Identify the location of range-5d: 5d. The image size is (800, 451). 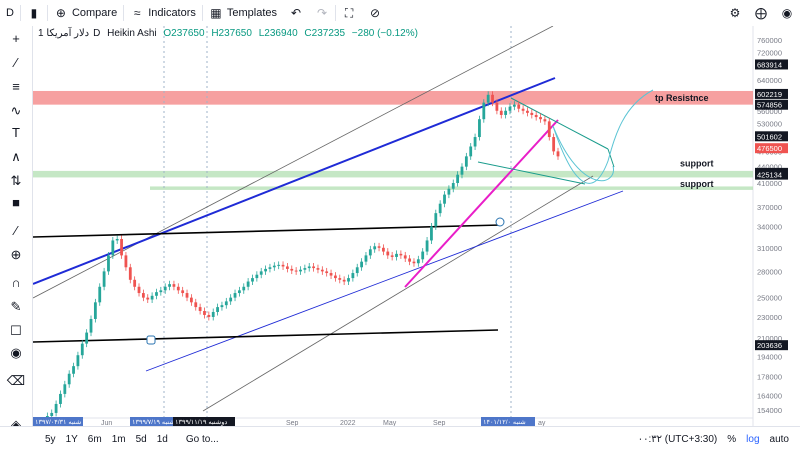
(141, 439).